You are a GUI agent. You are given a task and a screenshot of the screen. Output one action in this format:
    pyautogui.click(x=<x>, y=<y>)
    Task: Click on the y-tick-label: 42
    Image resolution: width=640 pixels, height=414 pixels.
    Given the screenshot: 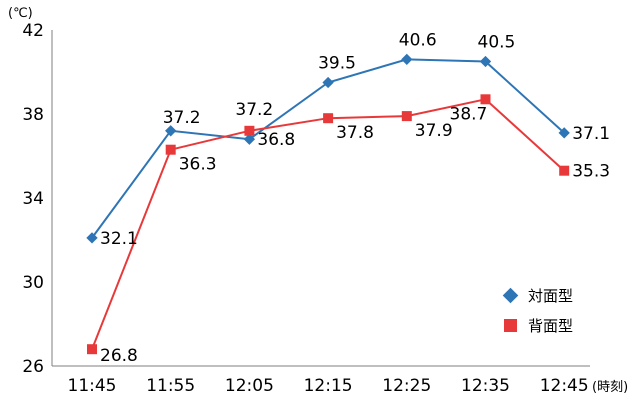 What is the action you would take?
    pyautogui.click(x=33, y=31)
    